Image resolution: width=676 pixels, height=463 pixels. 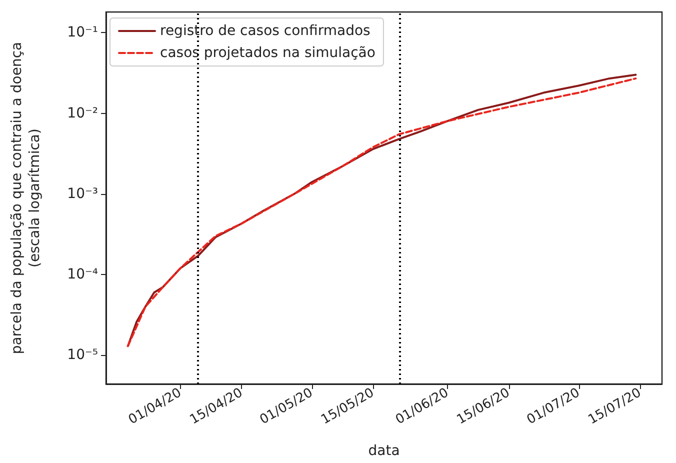 What do you see at coordinates (82, 194) in the screenshot?
I see `y-tick-label: 10⁻³` at bounding box center [82, 194].